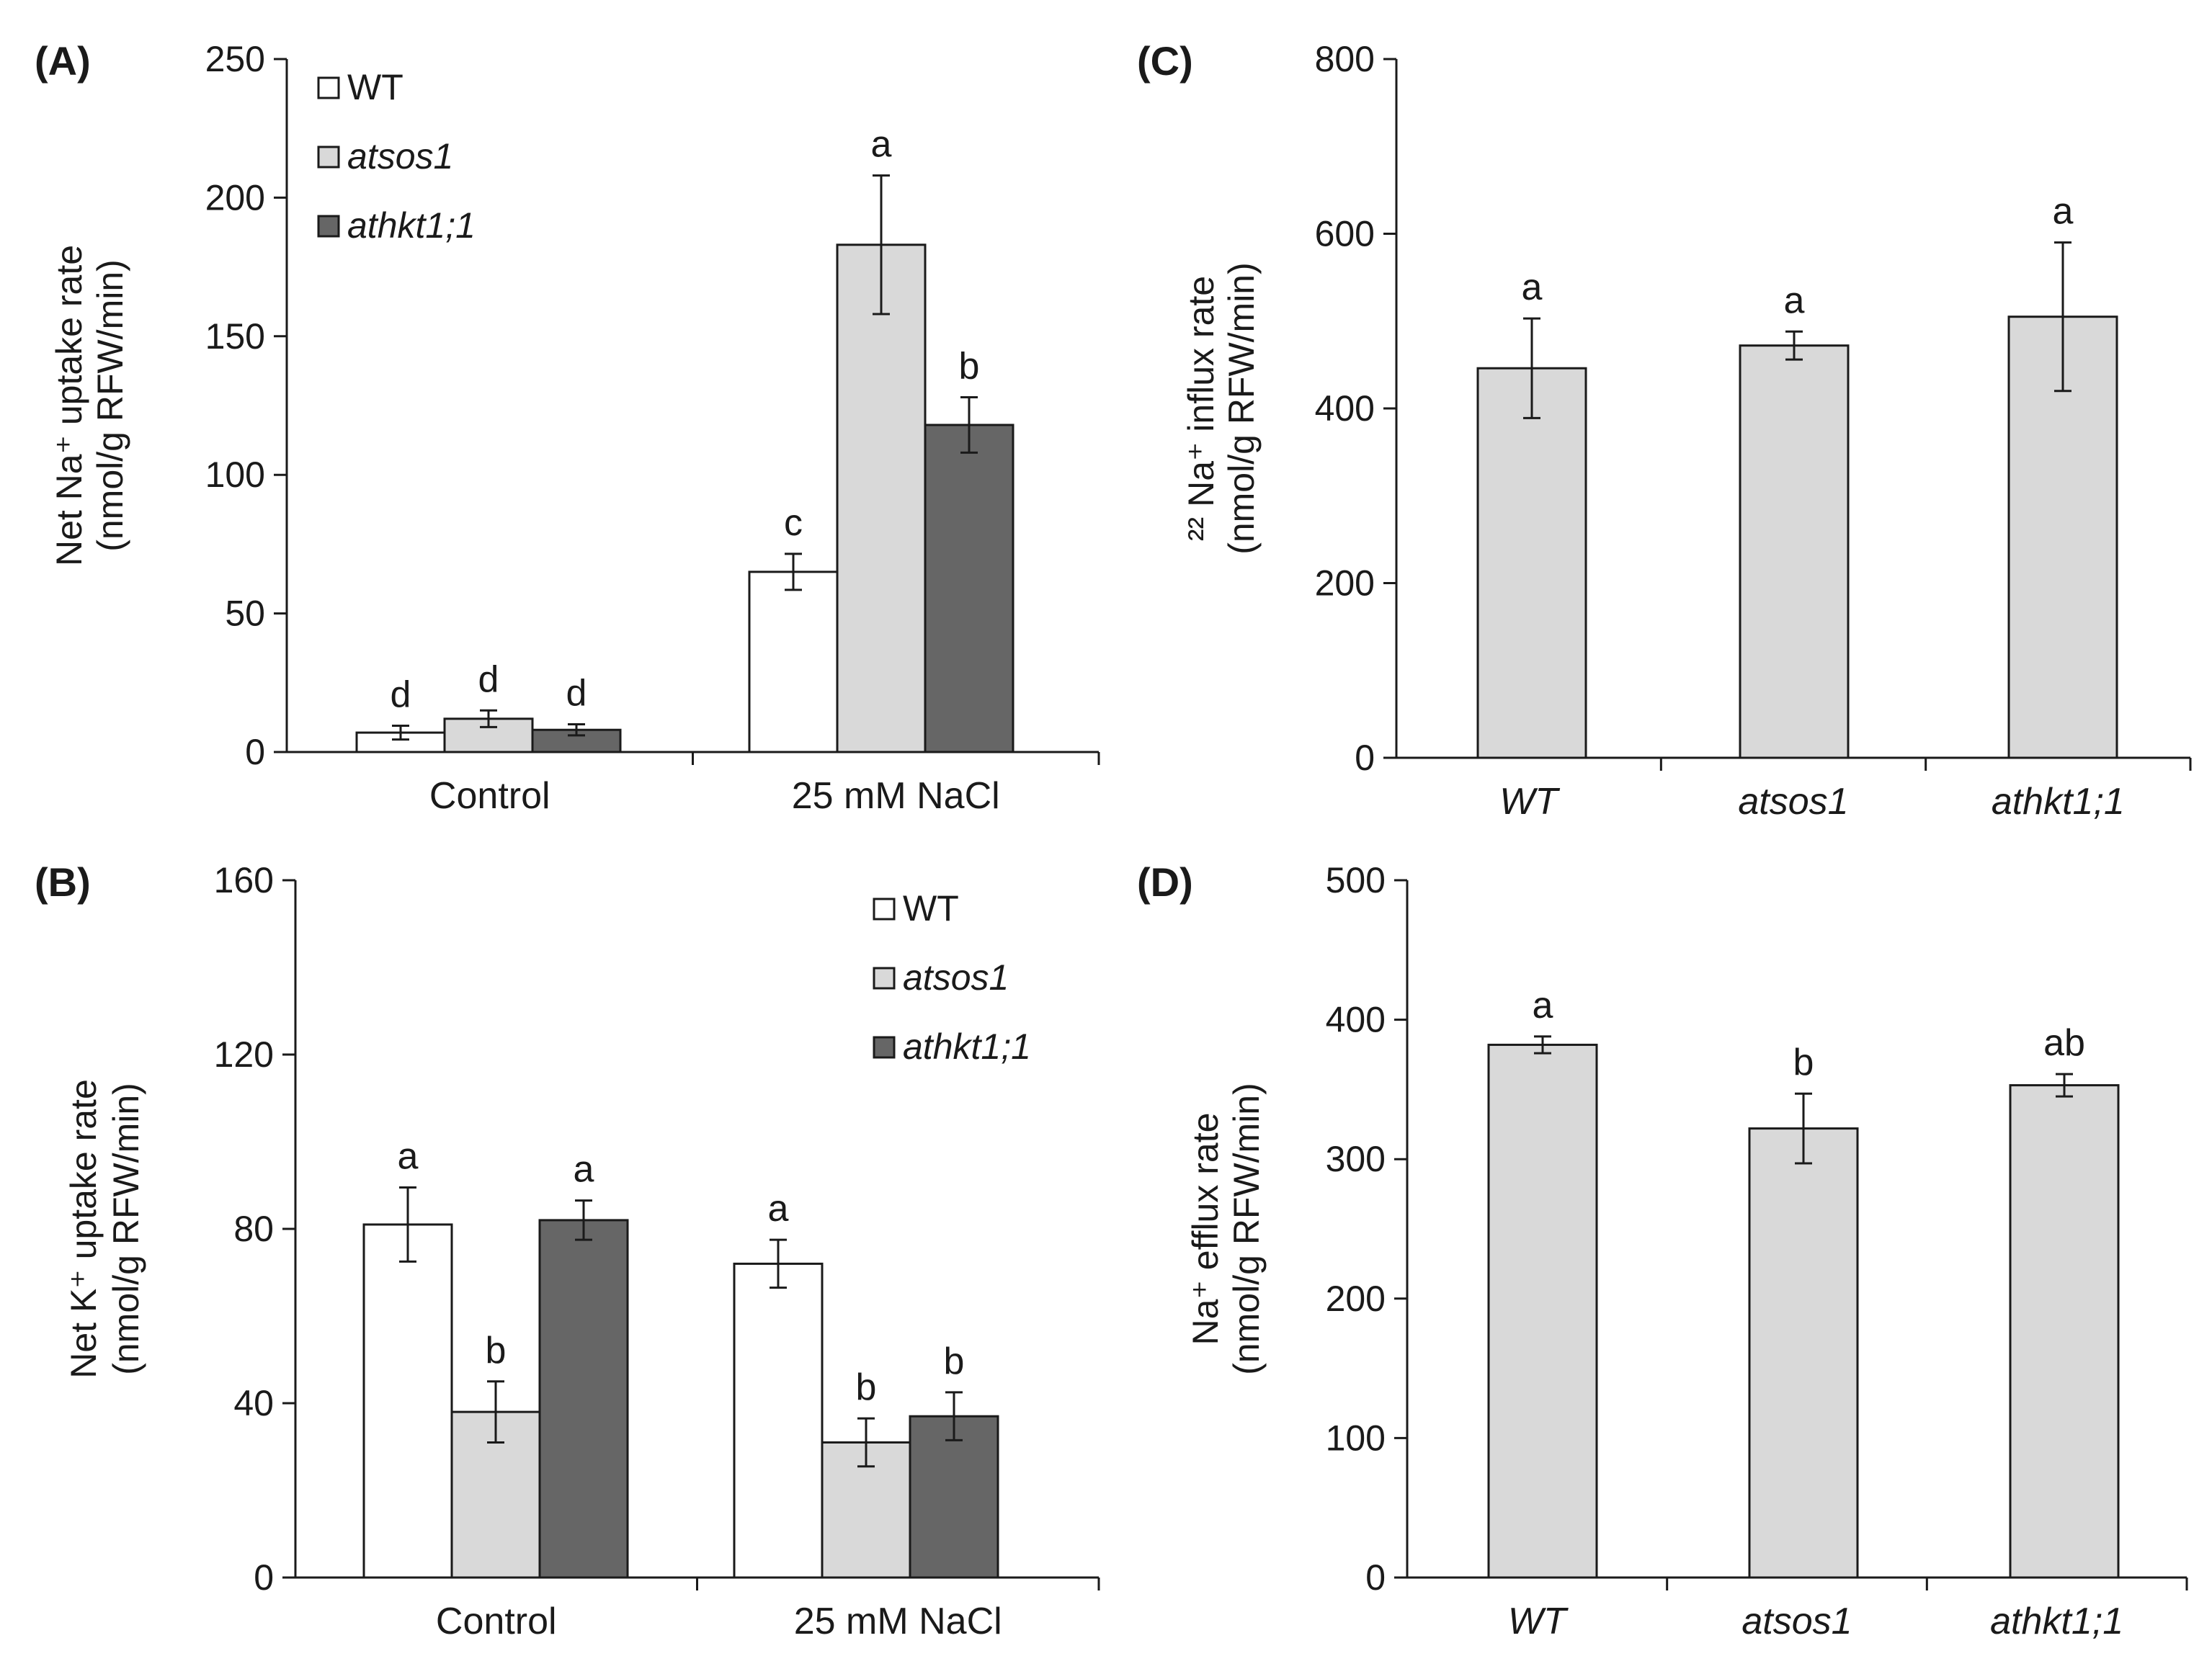 This screenshot has height=1669, width=2212. Describe the element at coordinates (254, 1229) in the screenshot. I see `y-tick-label: 80` at that location.